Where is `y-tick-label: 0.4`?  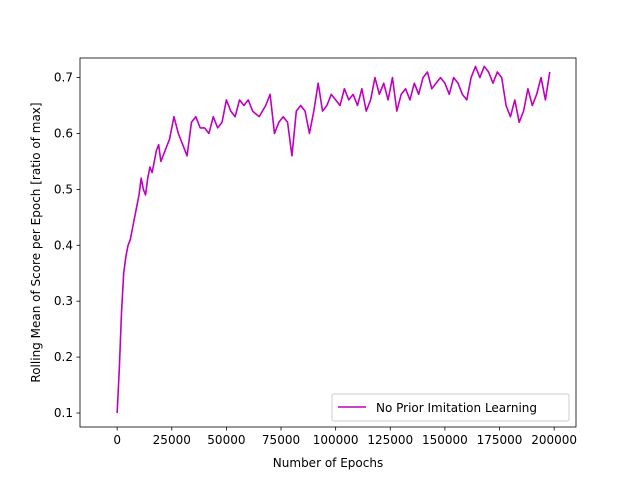 y-tick-label: 0.4 is located at coordinates (63, 245).